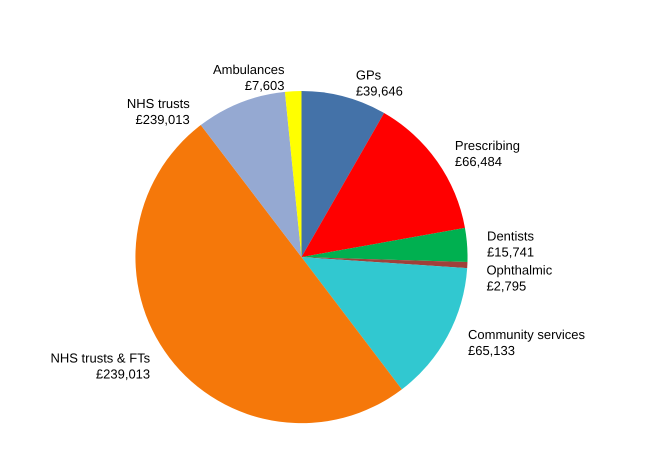 The width and height of the screenshot is (654, 453). I want to click on data-label: £15,741, so click(510, 252).